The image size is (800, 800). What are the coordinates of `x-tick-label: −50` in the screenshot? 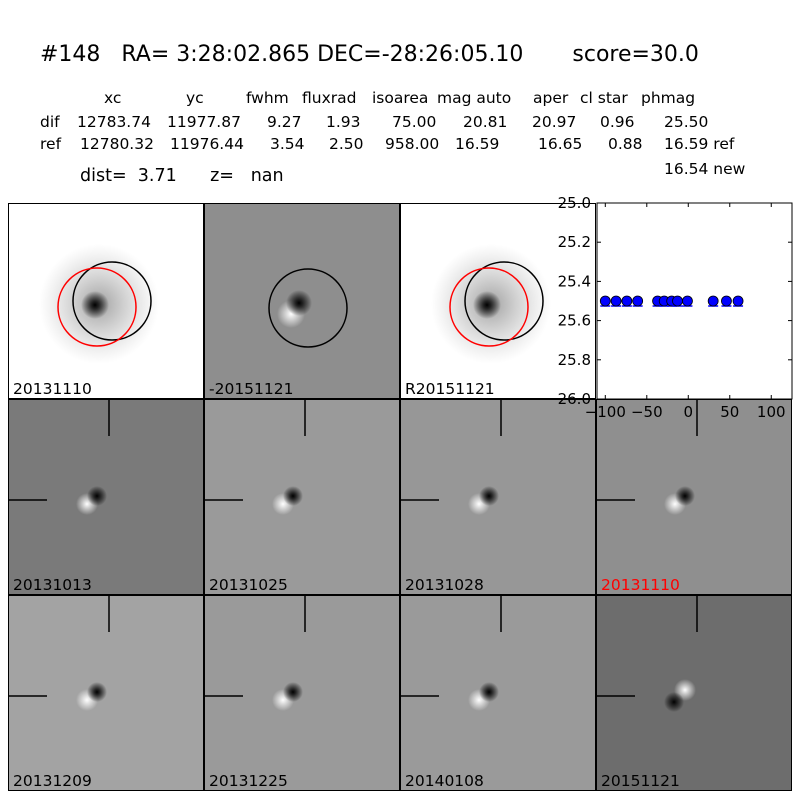 It's located at (647, 412).